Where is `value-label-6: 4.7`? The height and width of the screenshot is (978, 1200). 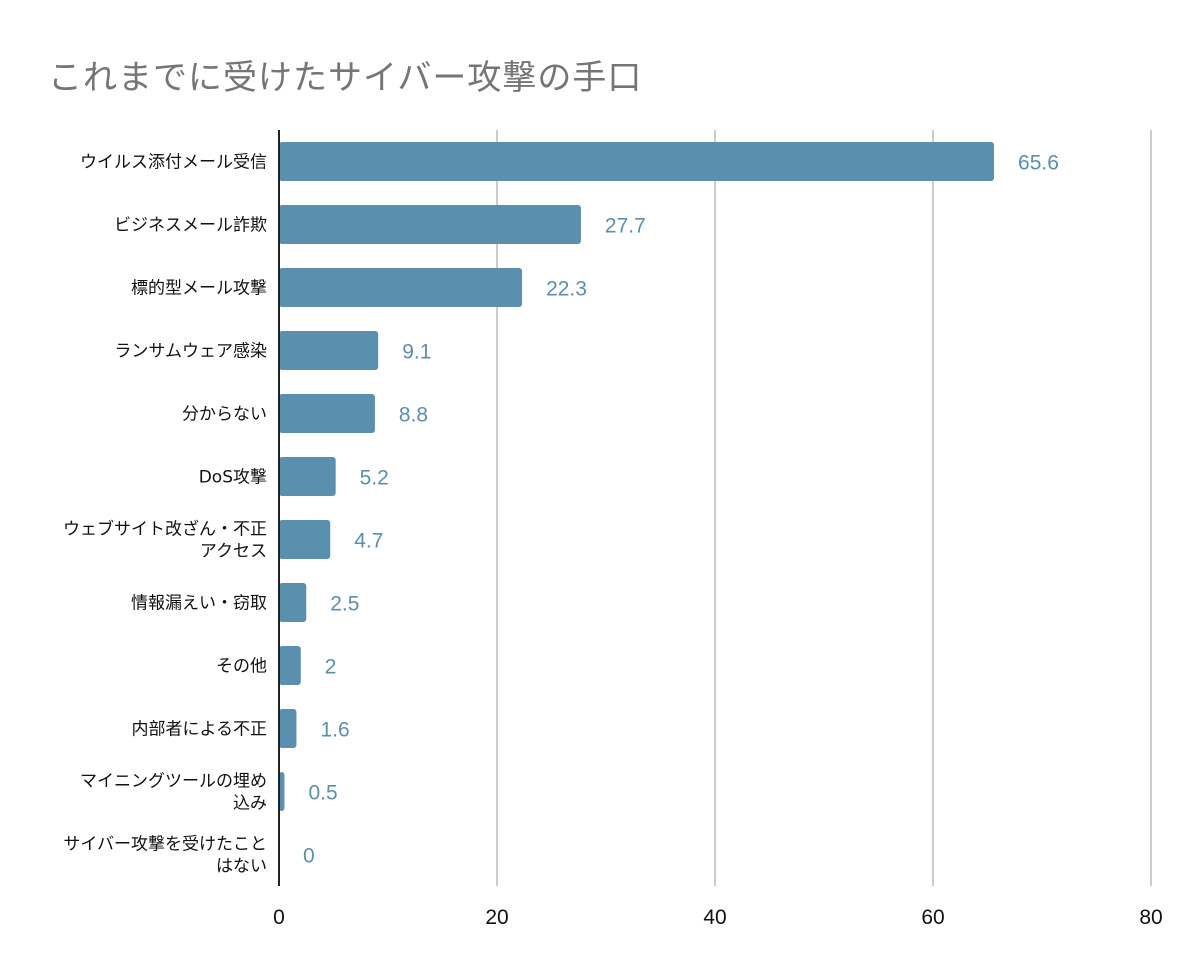
value-label-6: 4.7 is located at coordinates (368, 541).